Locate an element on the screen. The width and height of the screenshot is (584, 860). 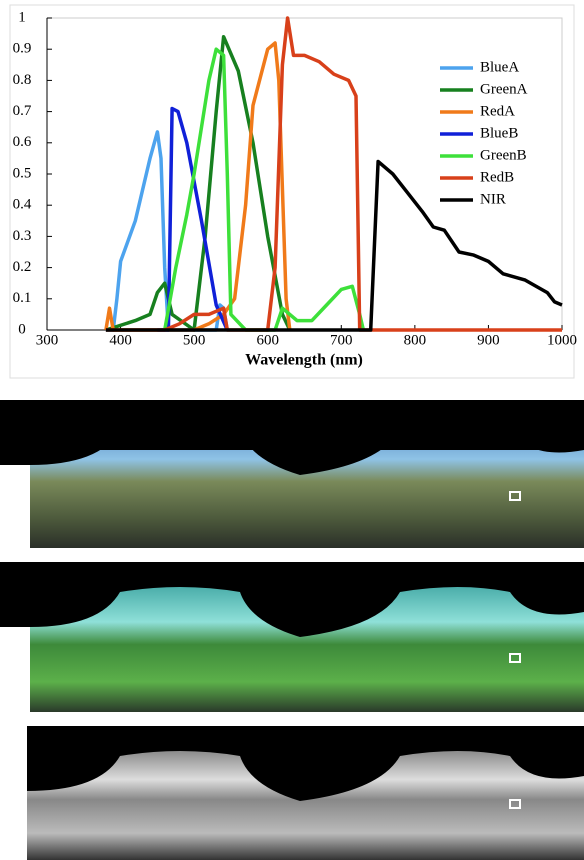
y-tick-label: 0.2 is located at coordinates (22, 267).